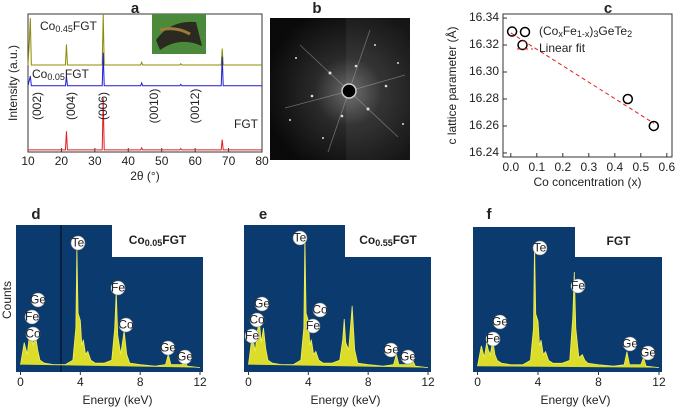 The image size is (685, 411). I want to click on series-label: FGT, so click(246, 124).